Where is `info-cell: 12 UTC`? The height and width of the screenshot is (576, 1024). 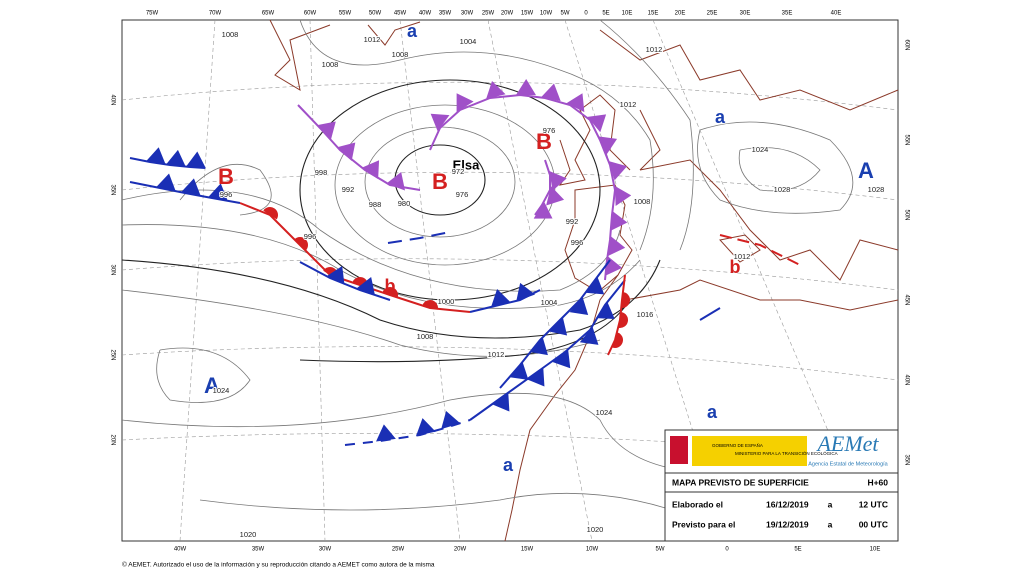 info-cell: 12 UTC is located at coordinates (873, 504).